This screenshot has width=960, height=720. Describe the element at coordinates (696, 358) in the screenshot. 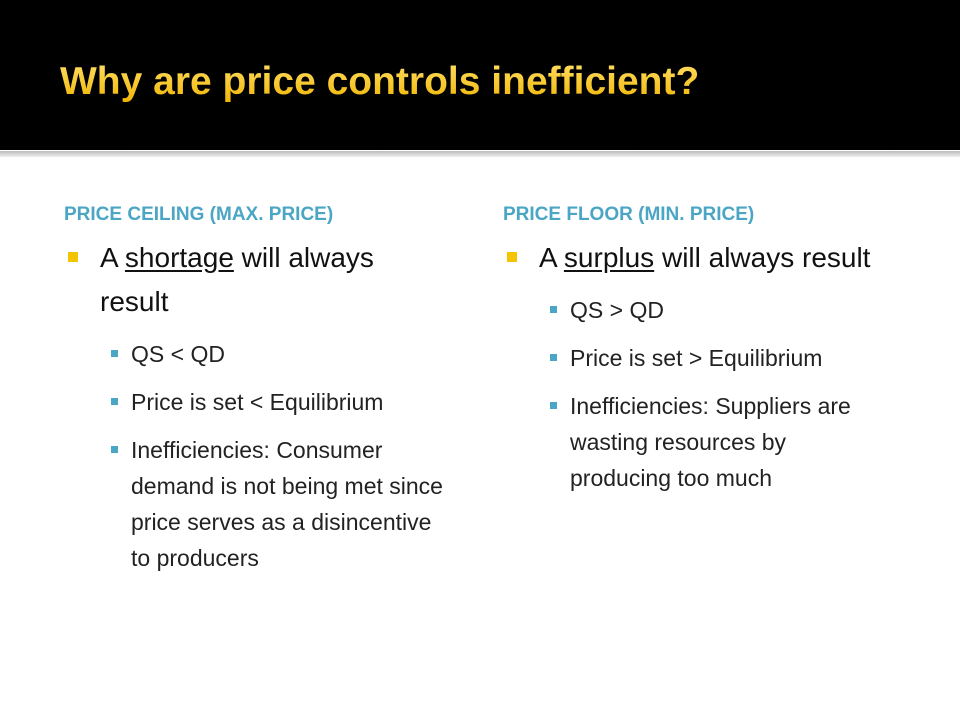

I see `sub-bullet: Price is set > Equilibrium` at that location.